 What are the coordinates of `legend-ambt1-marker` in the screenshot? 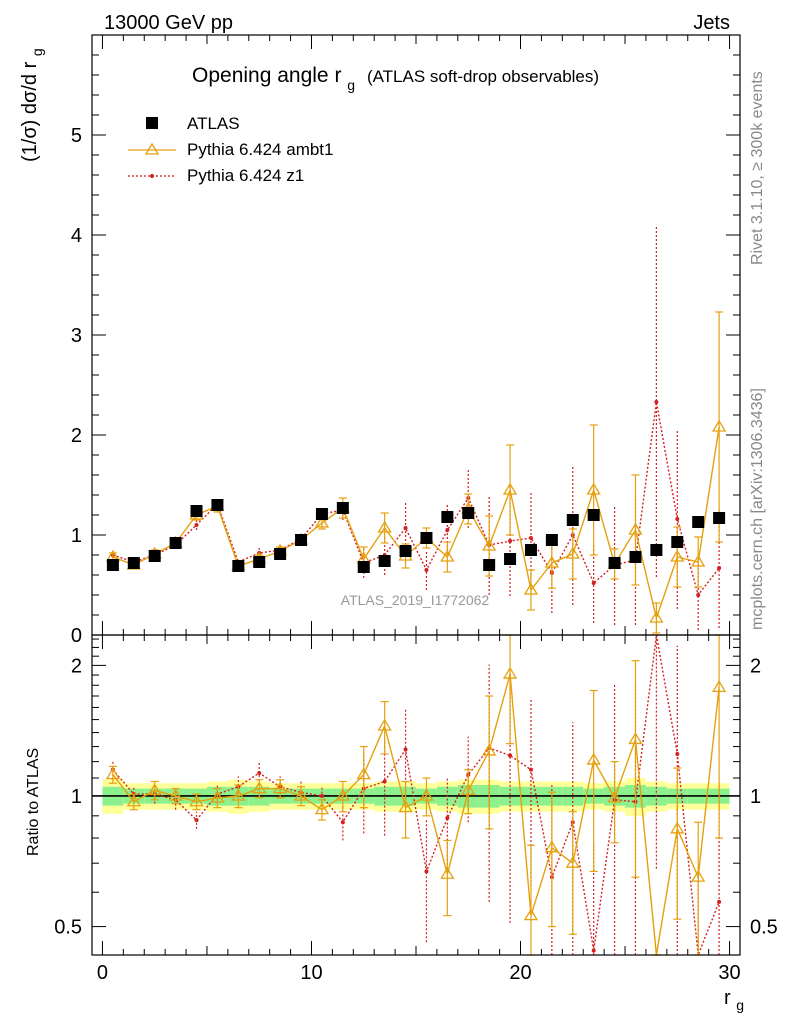 It's located at (152, 148).